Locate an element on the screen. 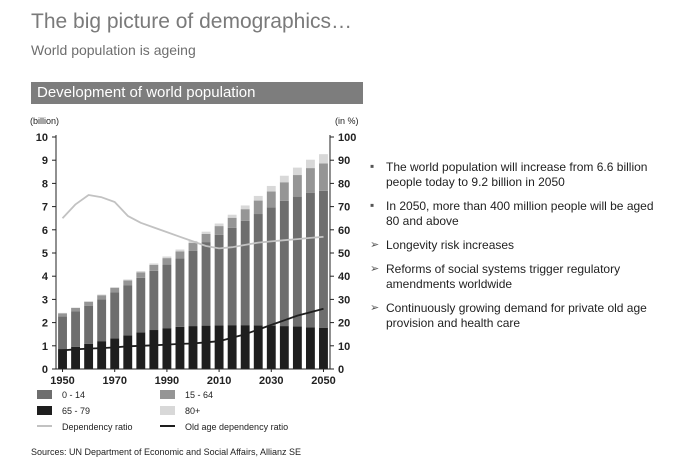  x-tick-label: 2030 is located at coordinates (271, 381).